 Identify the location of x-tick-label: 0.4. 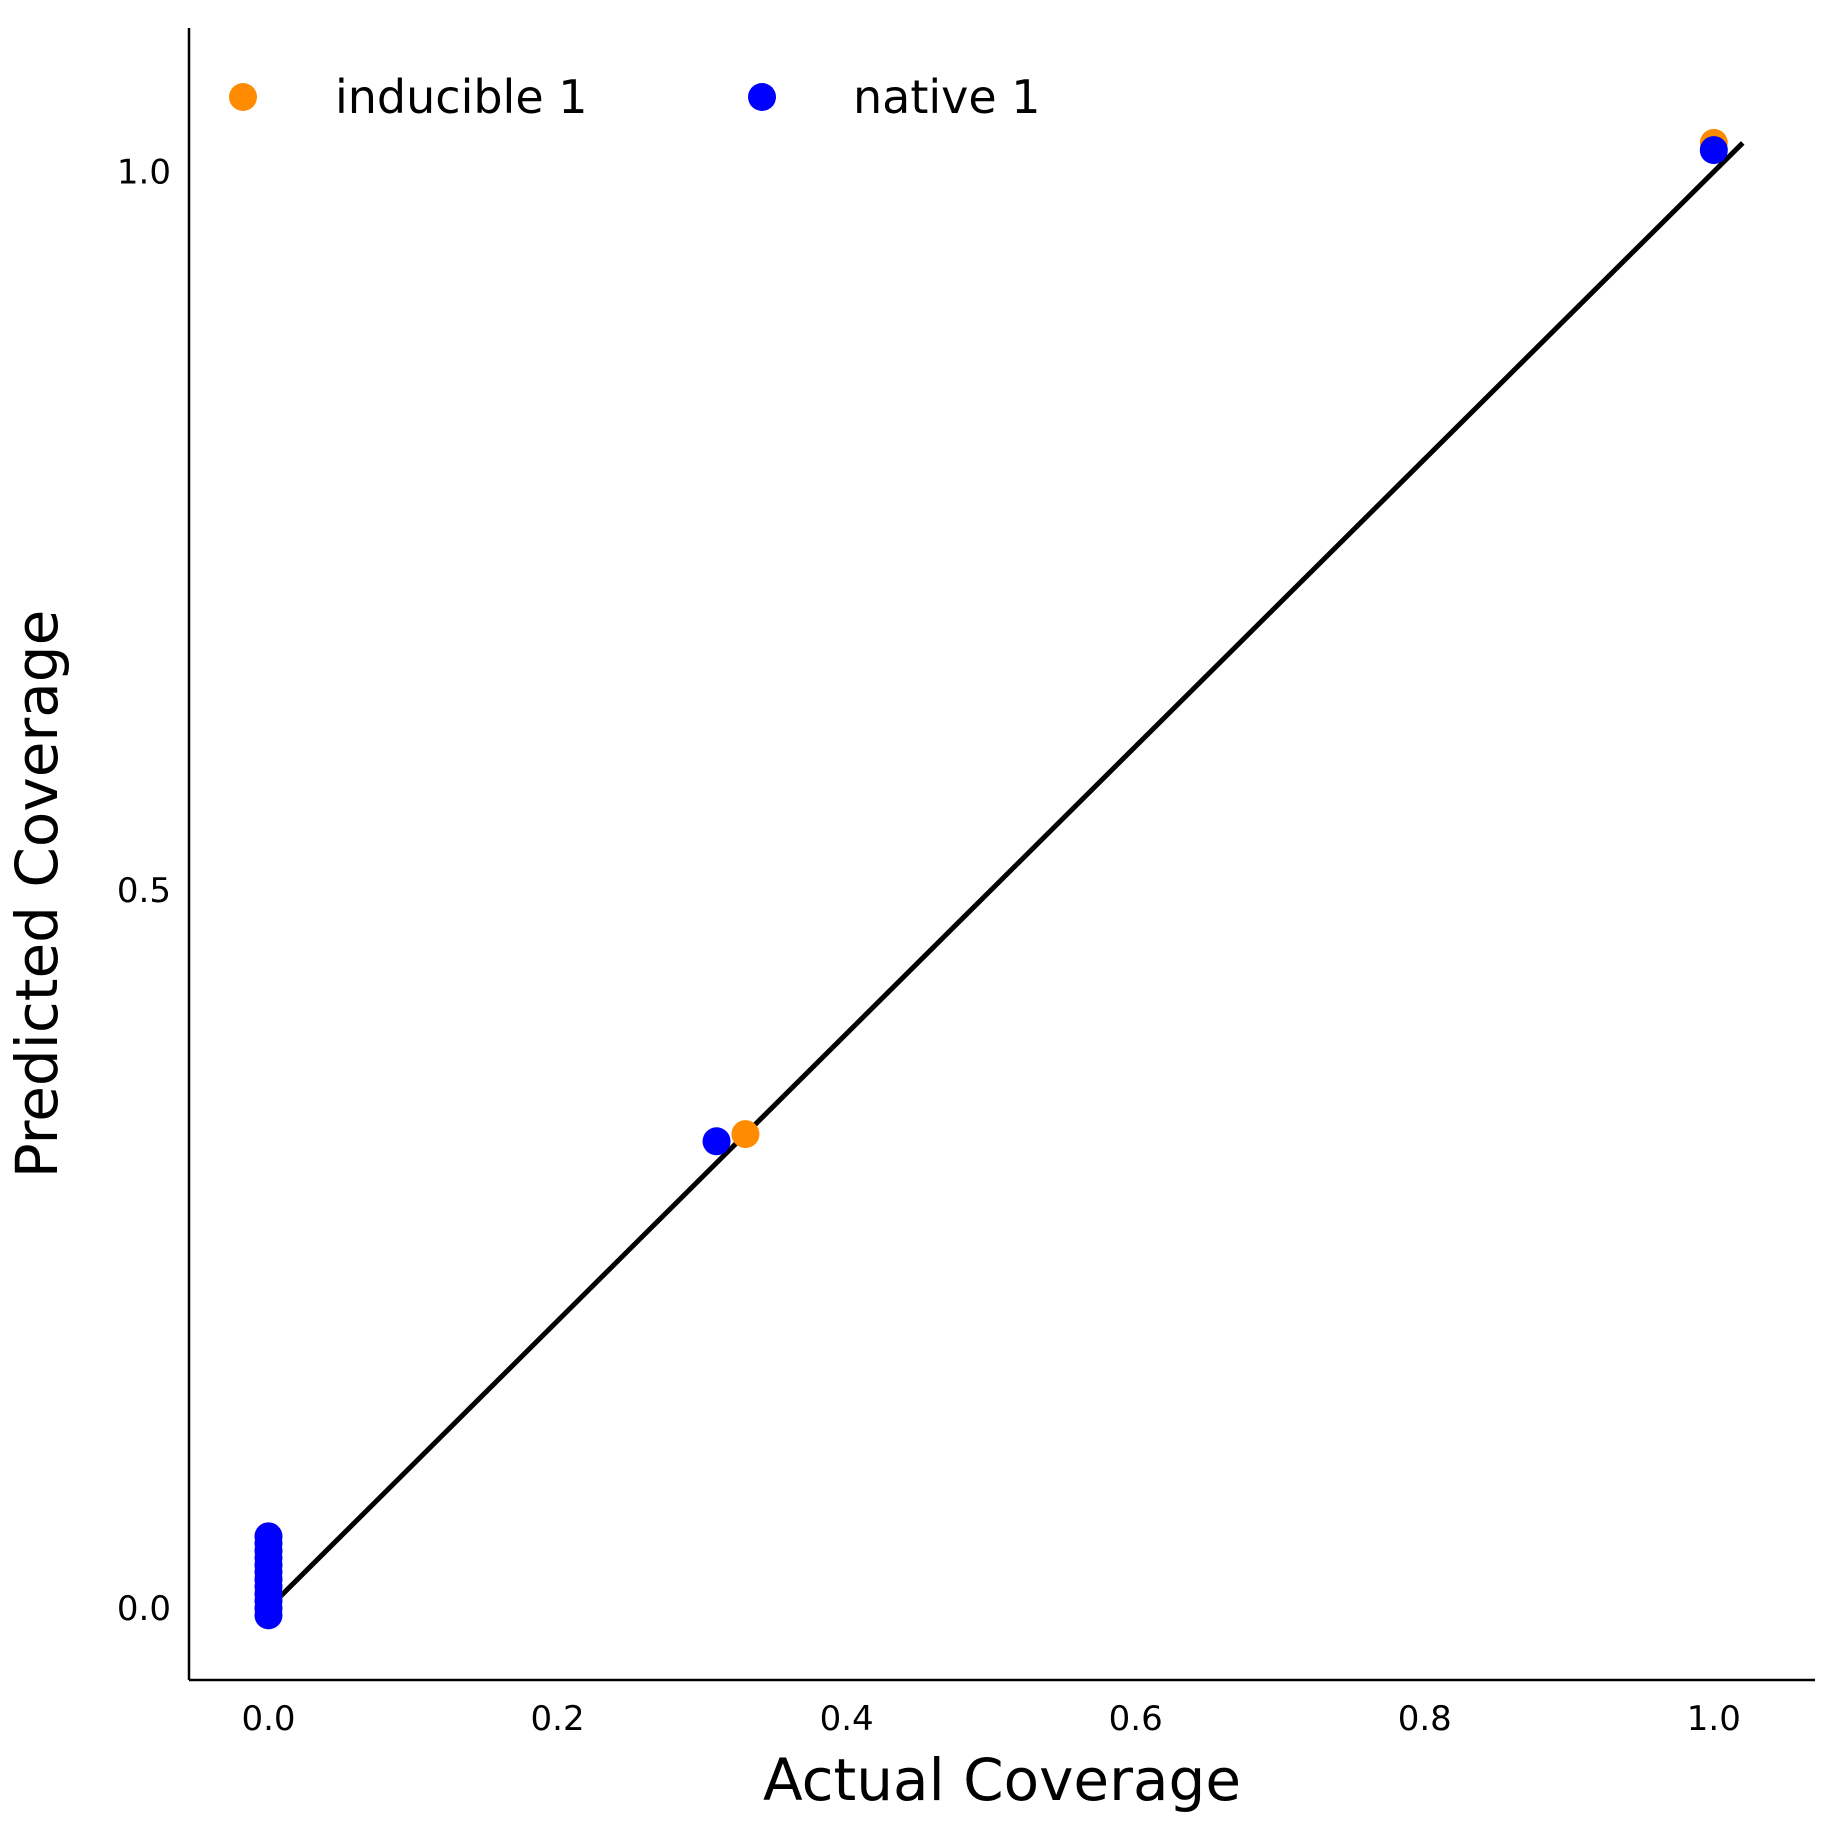
(847, 1719).